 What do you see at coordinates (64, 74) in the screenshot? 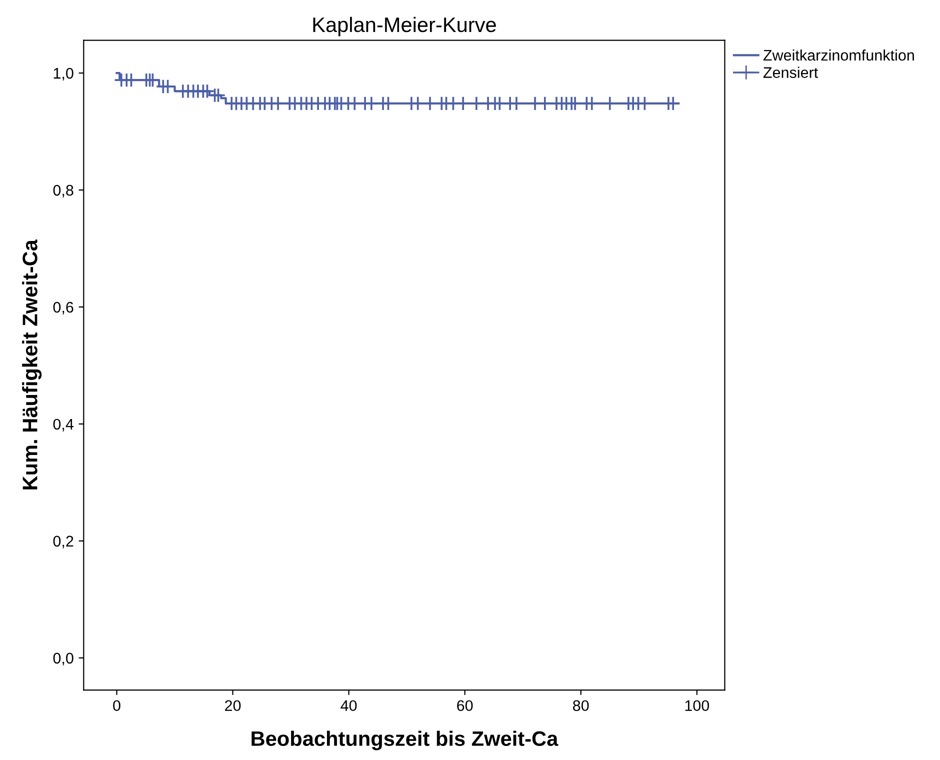
I see `y-tick-label: 1,0` at bounding box center [64, 74].